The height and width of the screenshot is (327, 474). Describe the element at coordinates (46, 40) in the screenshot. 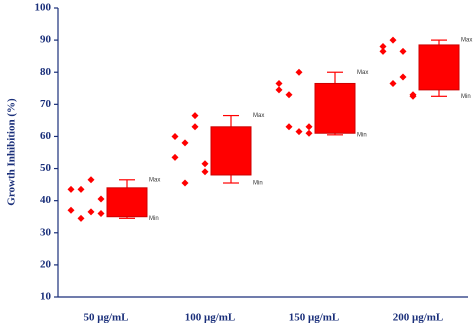

I see `y-tick-label: 90` at that location.